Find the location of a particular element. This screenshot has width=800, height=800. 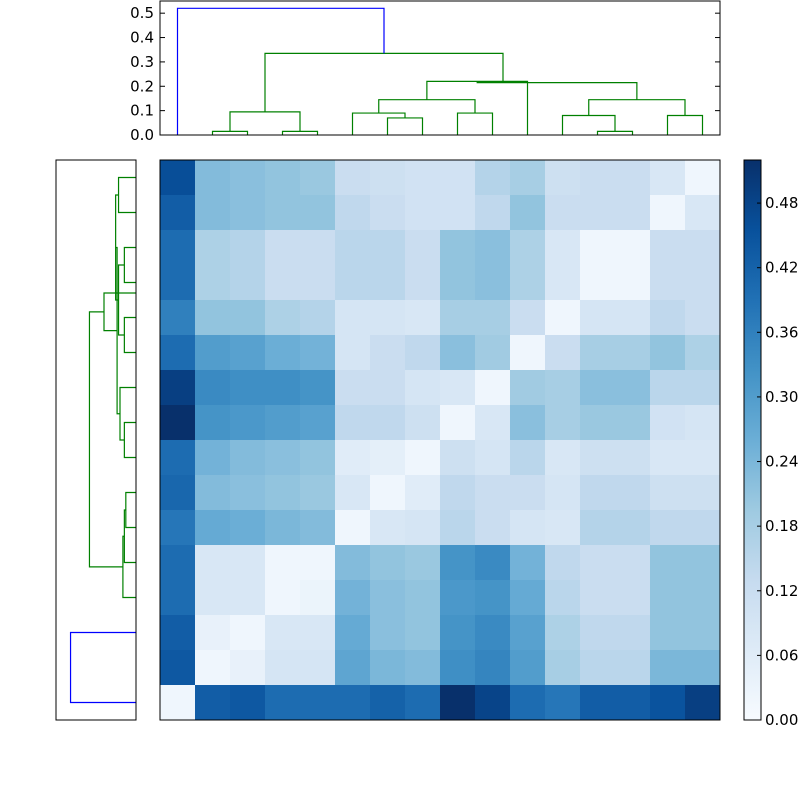

y-tick-label: 0.5 is located at coordinates (142, 13).